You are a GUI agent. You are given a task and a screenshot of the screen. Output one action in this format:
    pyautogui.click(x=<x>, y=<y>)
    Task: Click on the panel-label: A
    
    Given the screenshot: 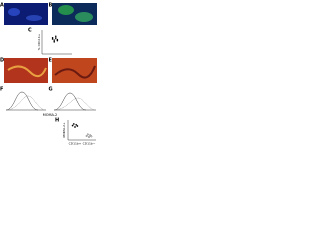 What is the action you would take?
    pyautogui.click(x=2, y=6)
    